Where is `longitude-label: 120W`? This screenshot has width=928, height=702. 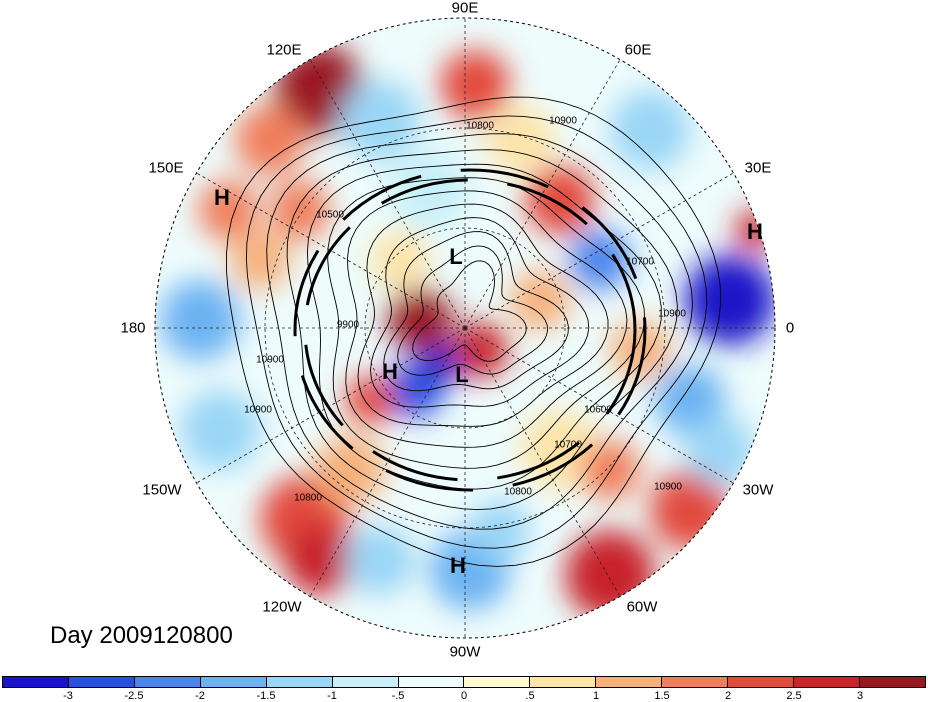
longitude-label: 120W is located at coordinates (282, 607).